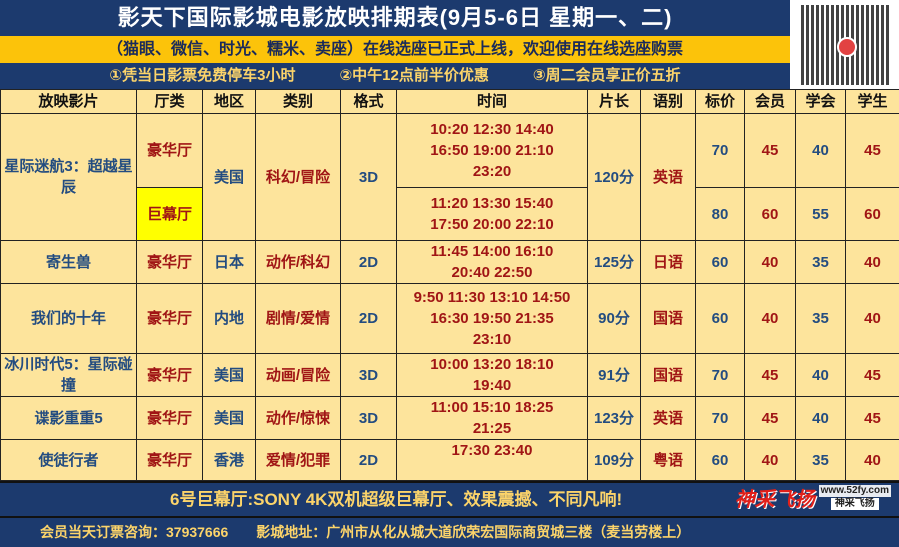 The height and width of the screenshot is (547, 899). Describe the element at coordinates (770, 102) in the screenshot. I see `header-member: 会员` at that location.